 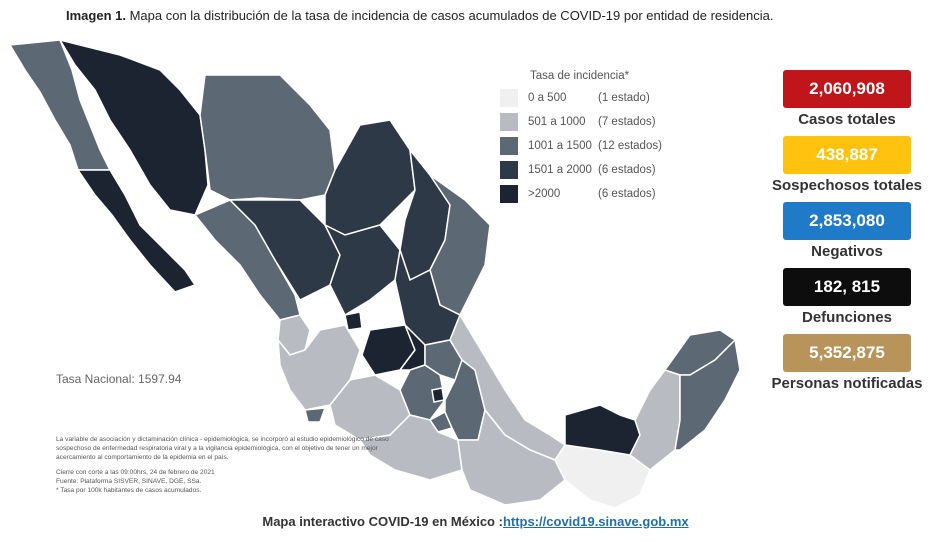 I want to click on state-campeche, so click(x=655, y=420).